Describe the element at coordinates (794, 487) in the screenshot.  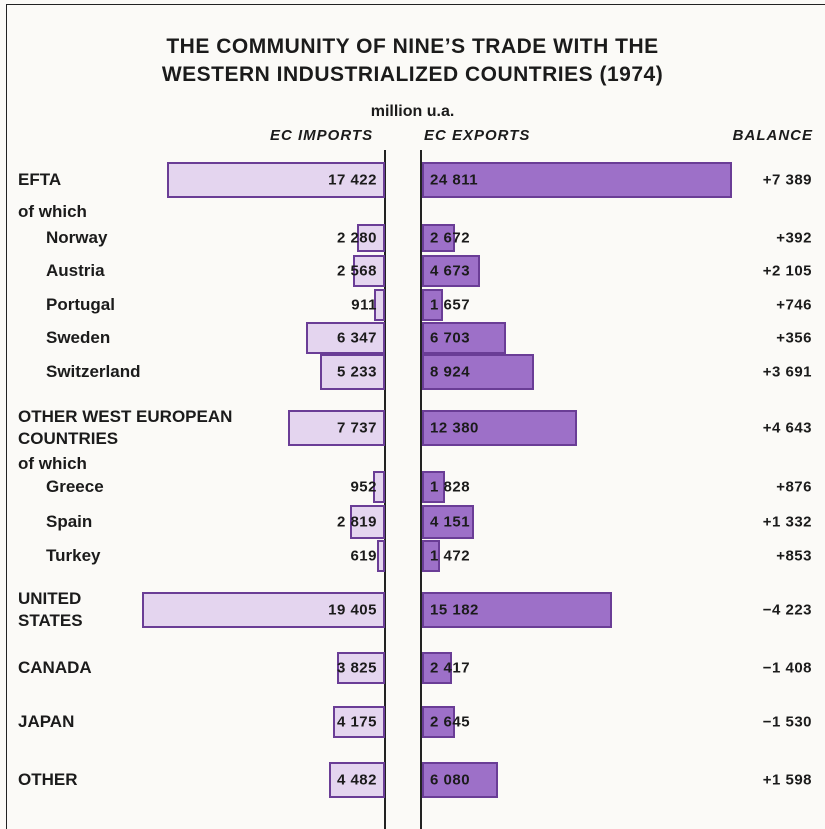
I see `balance-label: +876` at that location.